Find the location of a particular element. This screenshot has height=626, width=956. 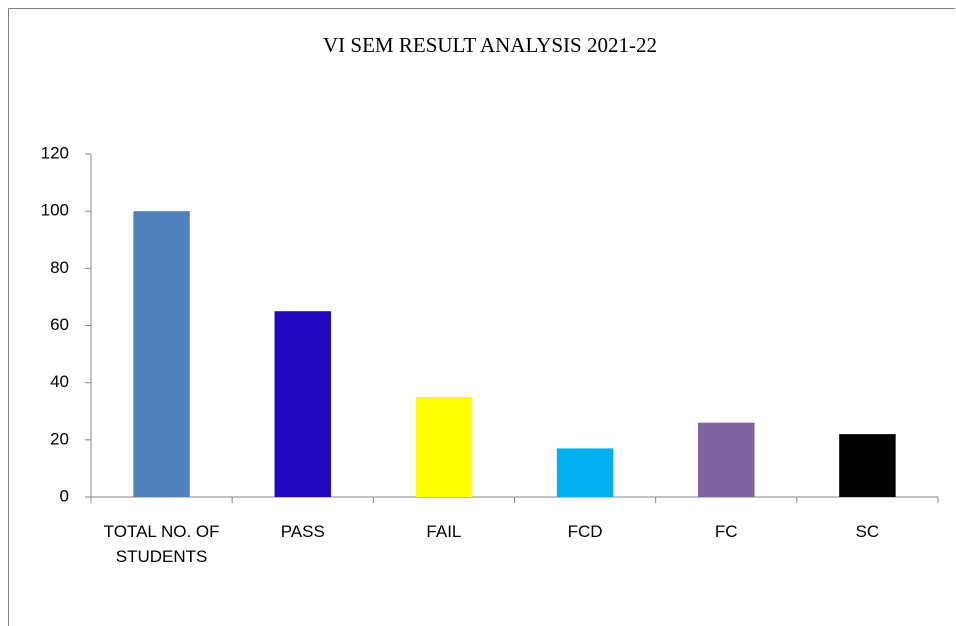

y-tick-label: 80 is located at coordinates (59, 267).